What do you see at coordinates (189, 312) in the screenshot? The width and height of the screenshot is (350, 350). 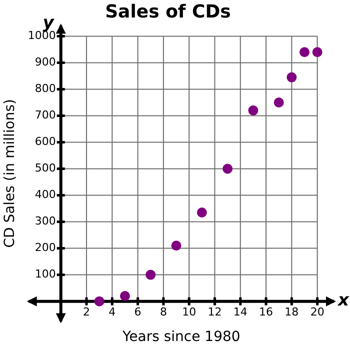 I see `x-tick-label: 10` at bounding box center [189, 312].